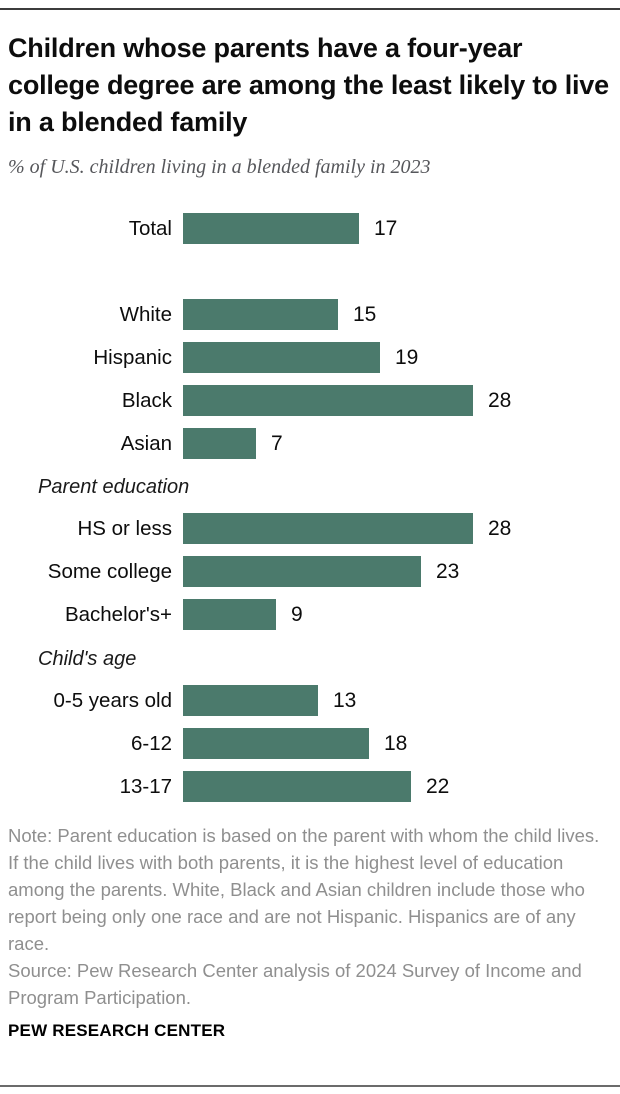  What do you see at coordinates (397, 700) in the screenshot?
I see `bar-area: 13` at bounding box center [397, 700].